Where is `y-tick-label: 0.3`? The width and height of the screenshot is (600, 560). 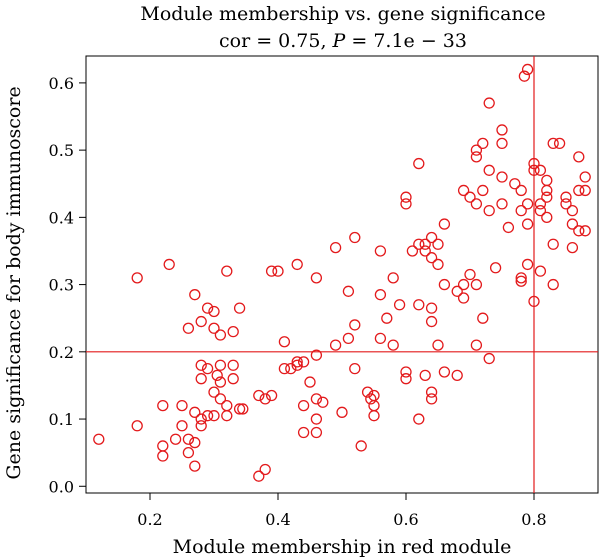
y-tick-label: 0.3 is located at coordinates (61, 285).